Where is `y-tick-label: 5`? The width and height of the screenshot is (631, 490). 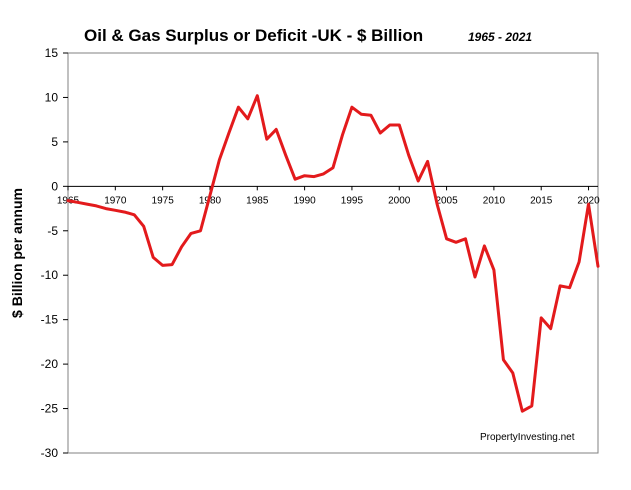 y-tick-label: 5 is located at coordinates (54, 142).